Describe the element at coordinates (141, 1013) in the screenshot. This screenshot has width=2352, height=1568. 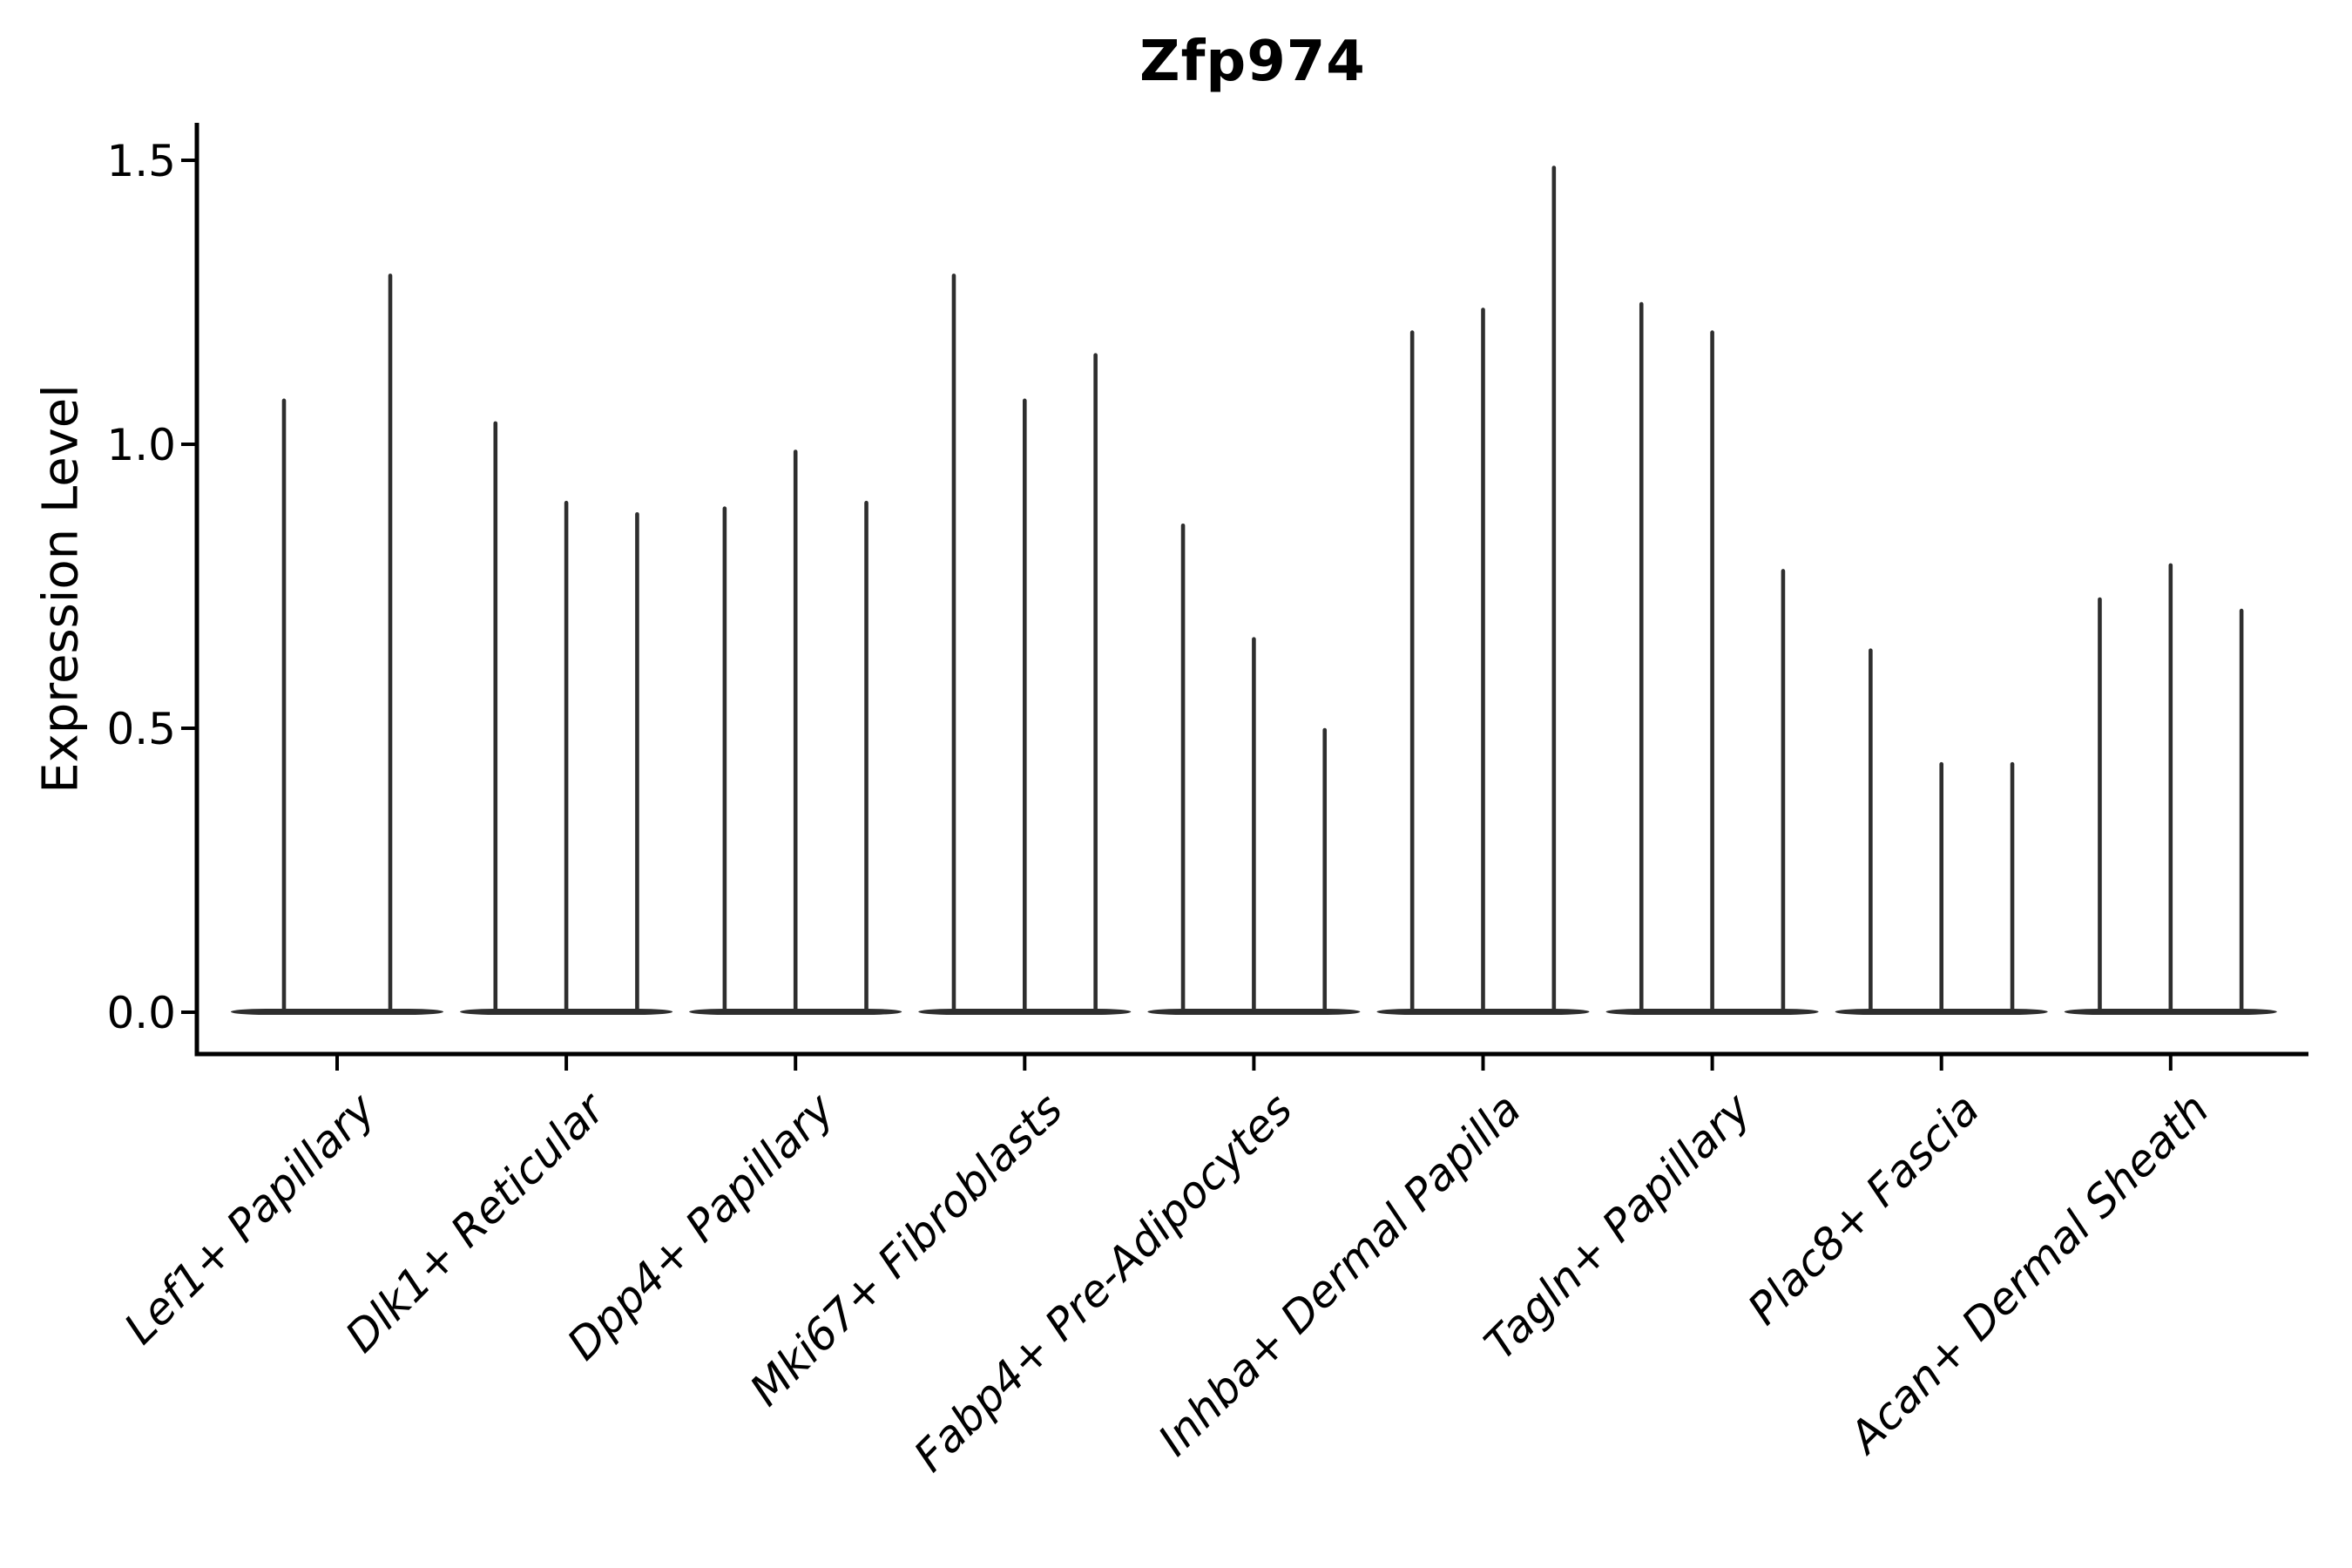
I see `y-tick-label: 0.0` at that location.